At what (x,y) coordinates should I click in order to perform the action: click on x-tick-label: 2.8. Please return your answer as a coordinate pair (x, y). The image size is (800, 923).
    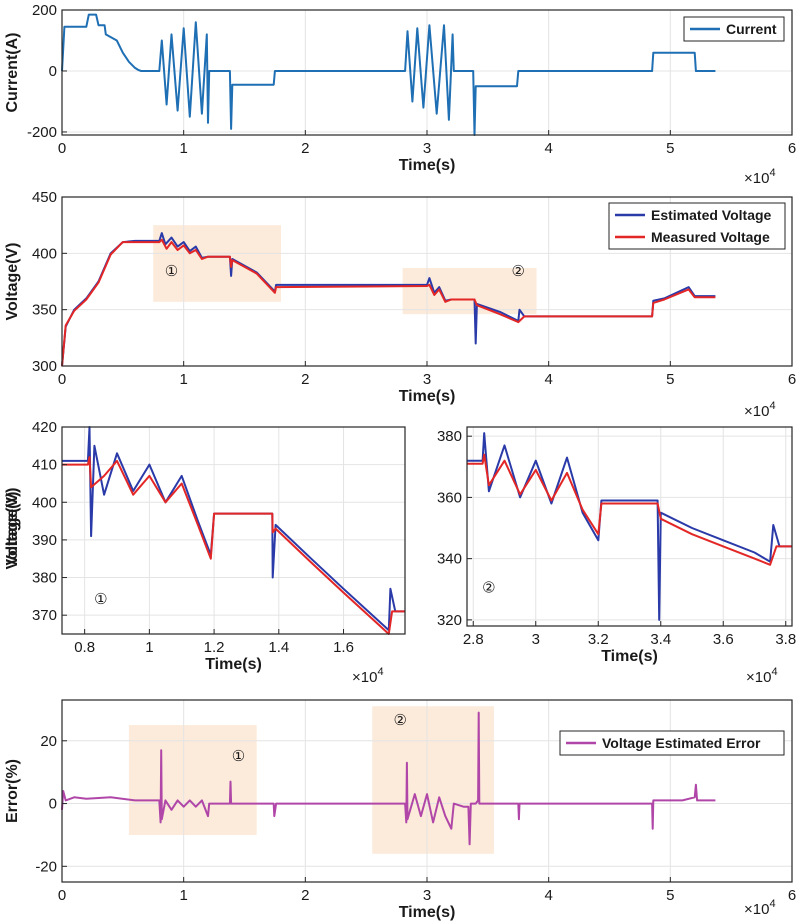
    Looking at the image, I should click on (473, 639).